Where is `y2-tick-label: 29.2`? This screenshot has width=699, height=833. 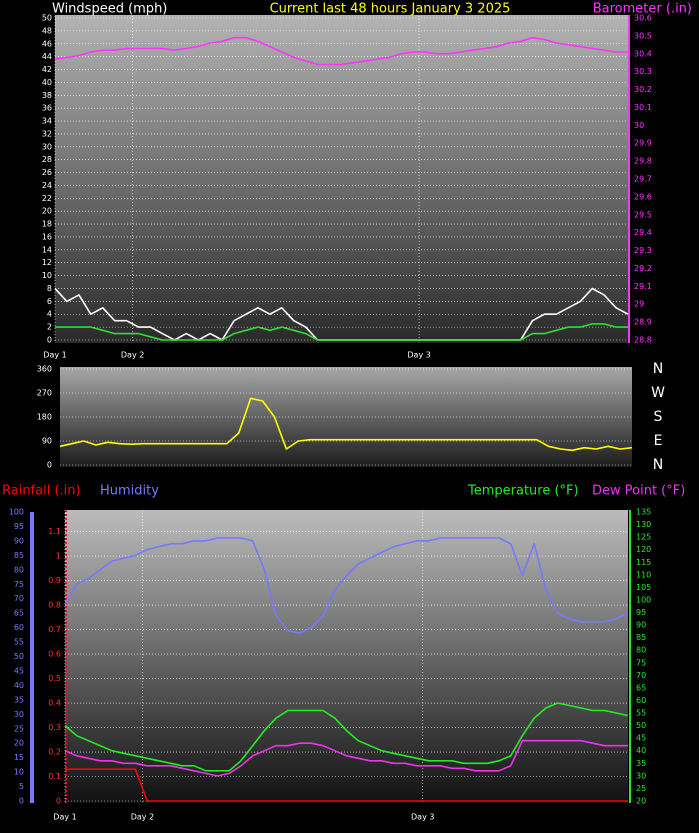
y2-tick-label: 29.2 is located at coordinates (643, 268).